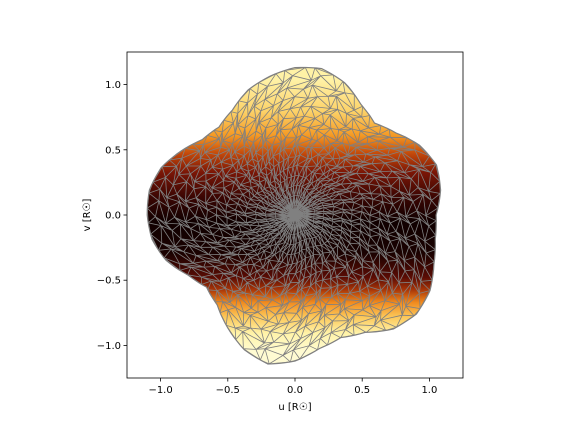 This screenshot has height=432, width=576. What do you see at coordinates (160, 390) in the screenshot?
I see `x-tick-label: −1.0` at bounding box center [160, 390].